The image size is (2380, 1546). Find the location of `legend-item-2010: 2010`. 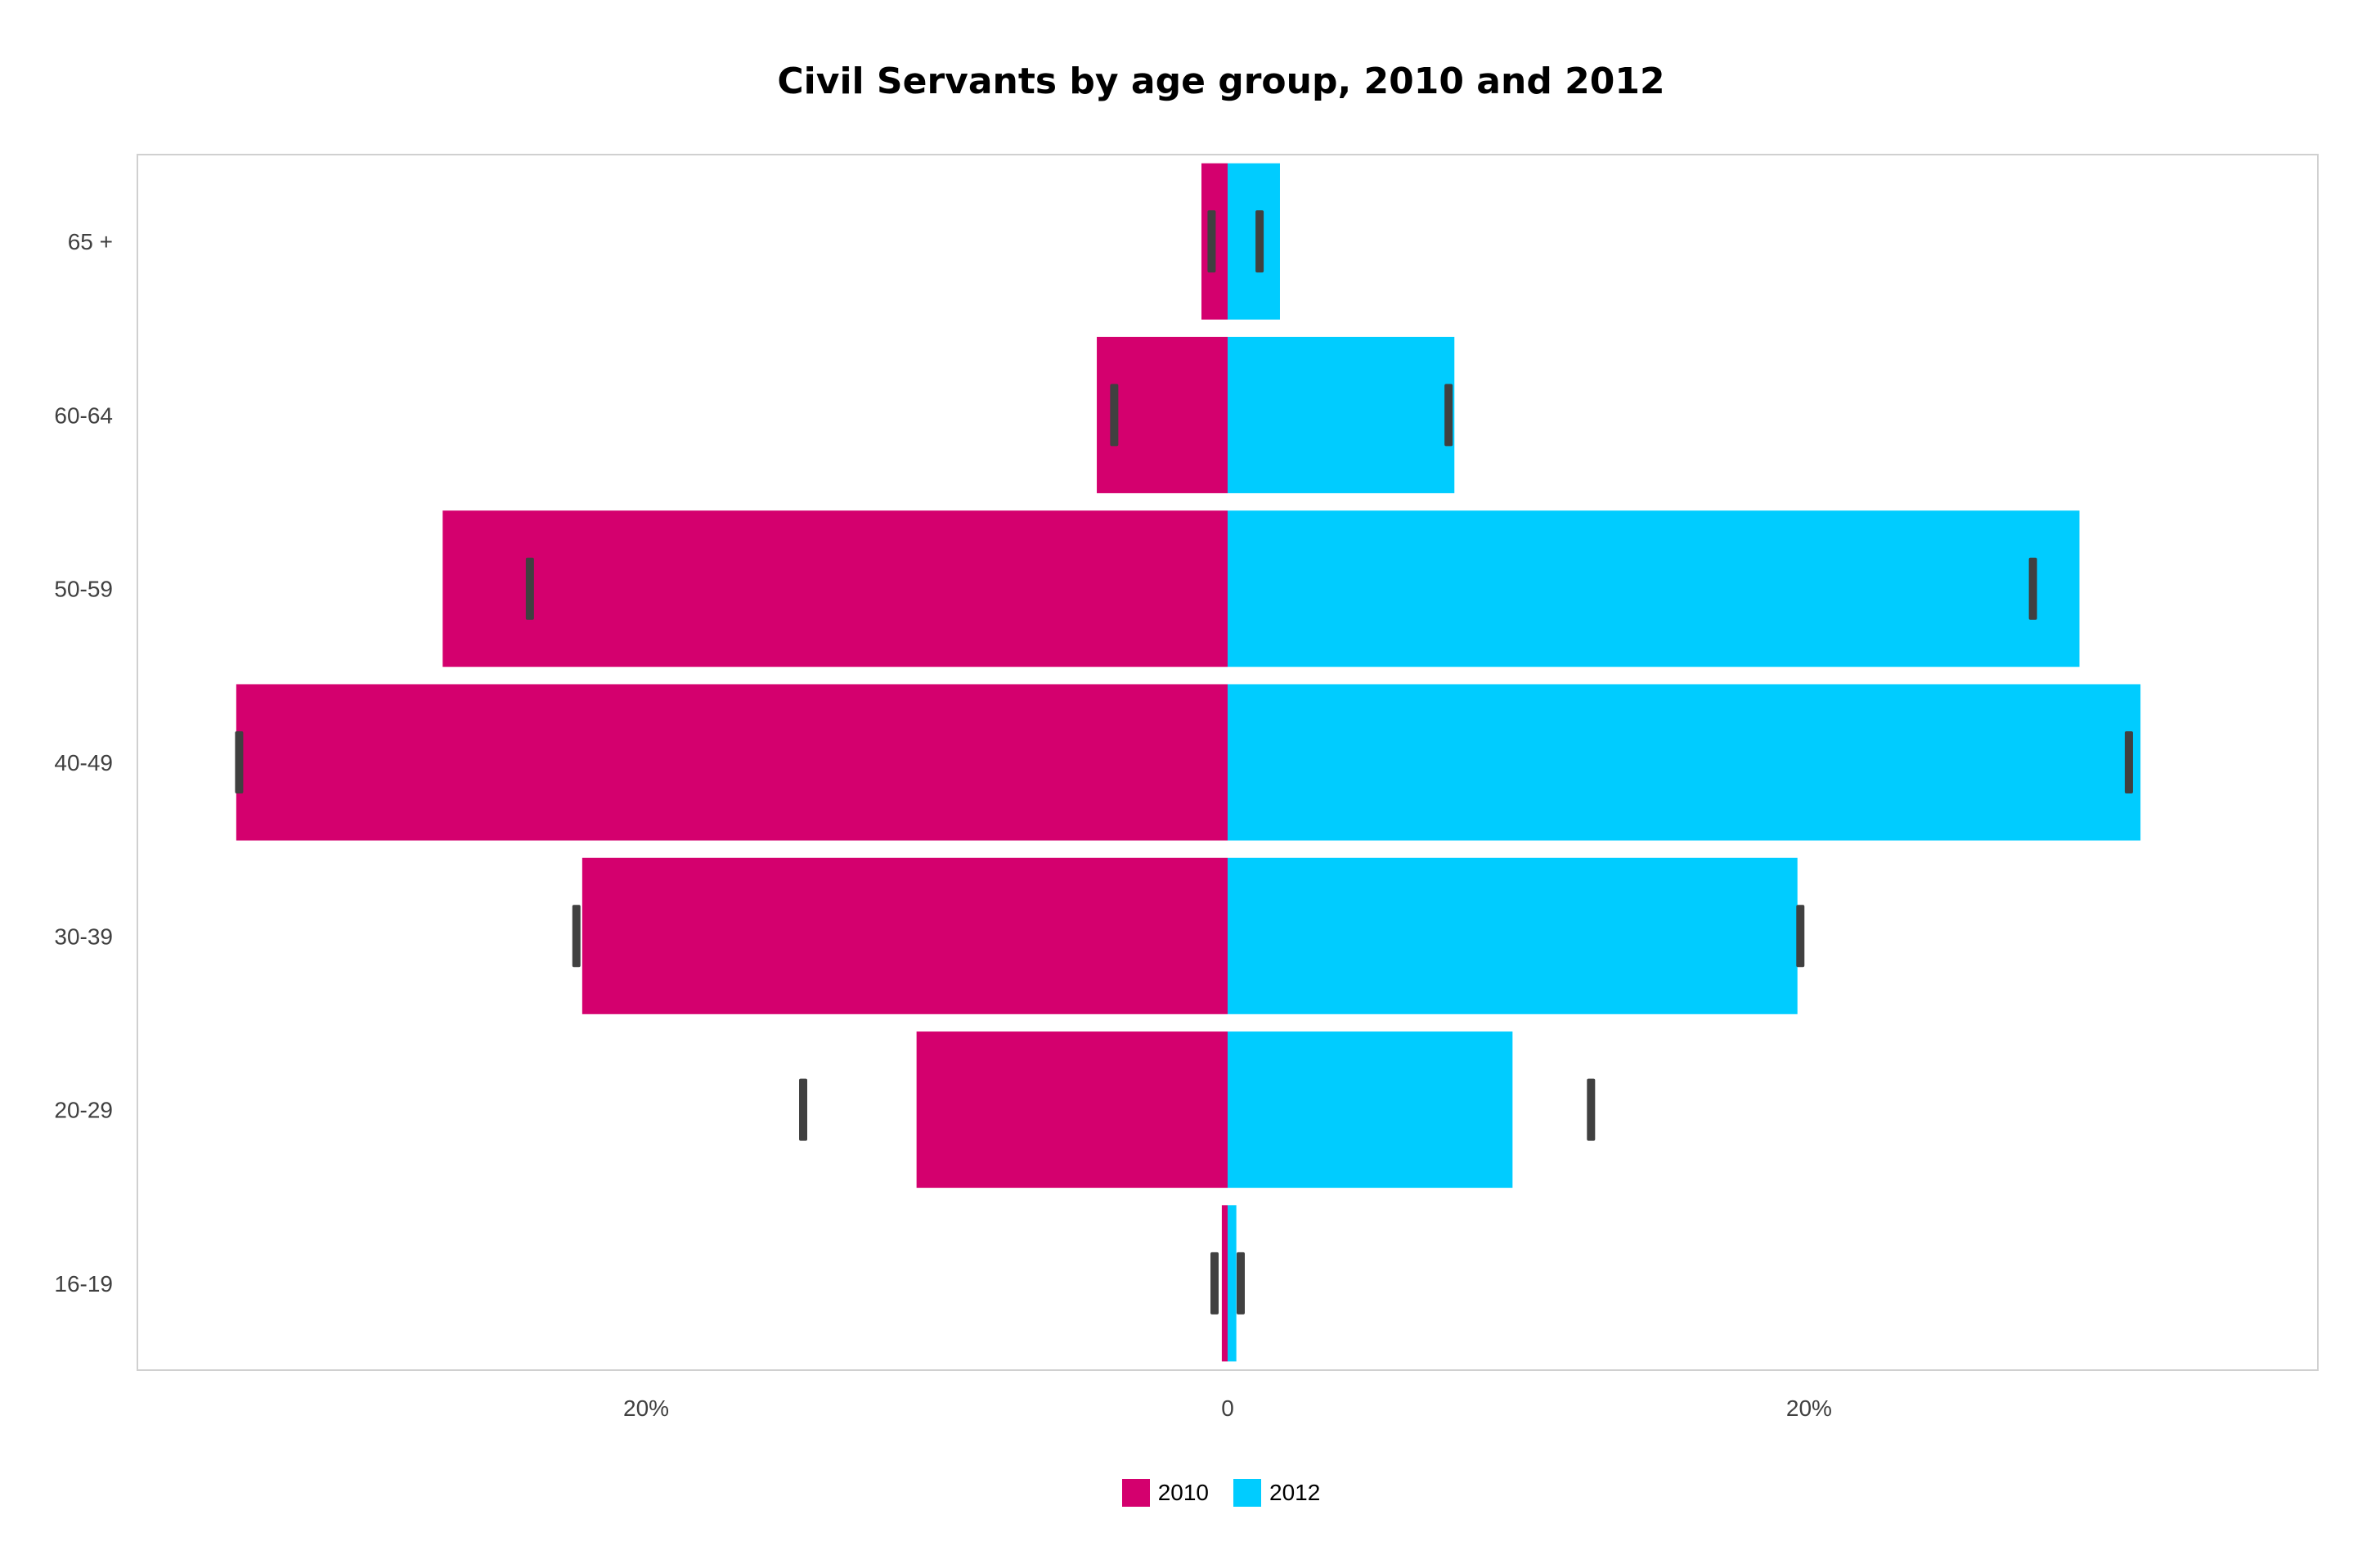

legend-item-2010: 2010 is located at coordinates (1165, 1493).